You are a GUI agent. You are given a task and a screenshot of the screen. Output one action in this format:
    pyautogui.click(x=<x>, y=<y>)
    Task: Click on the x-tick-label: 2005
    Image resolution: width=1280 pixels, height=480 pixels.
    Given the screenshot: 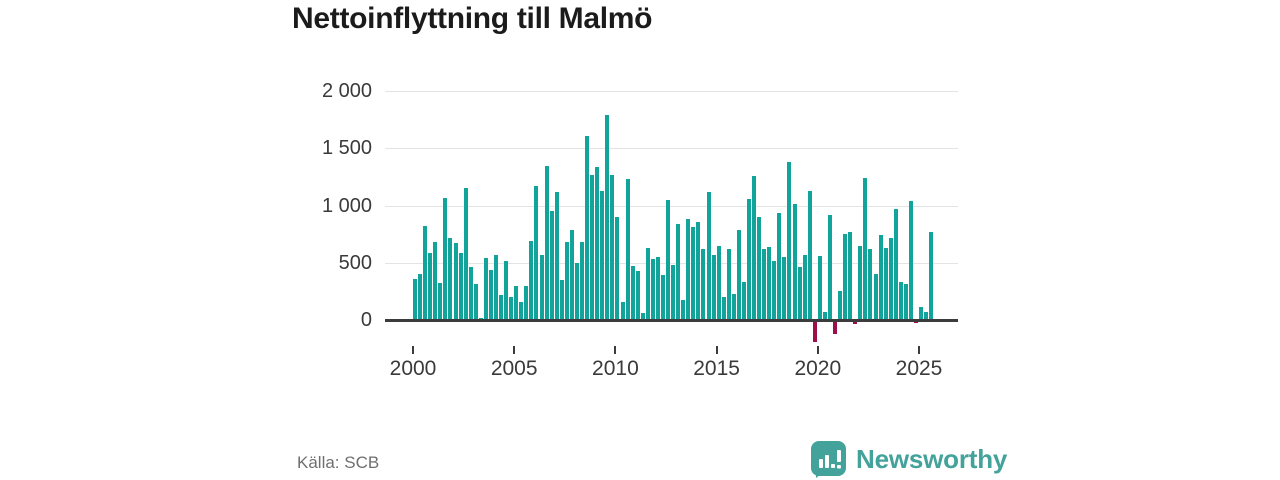 What is the action you would take?
    pyautogui.click(x=514, y=368)
    